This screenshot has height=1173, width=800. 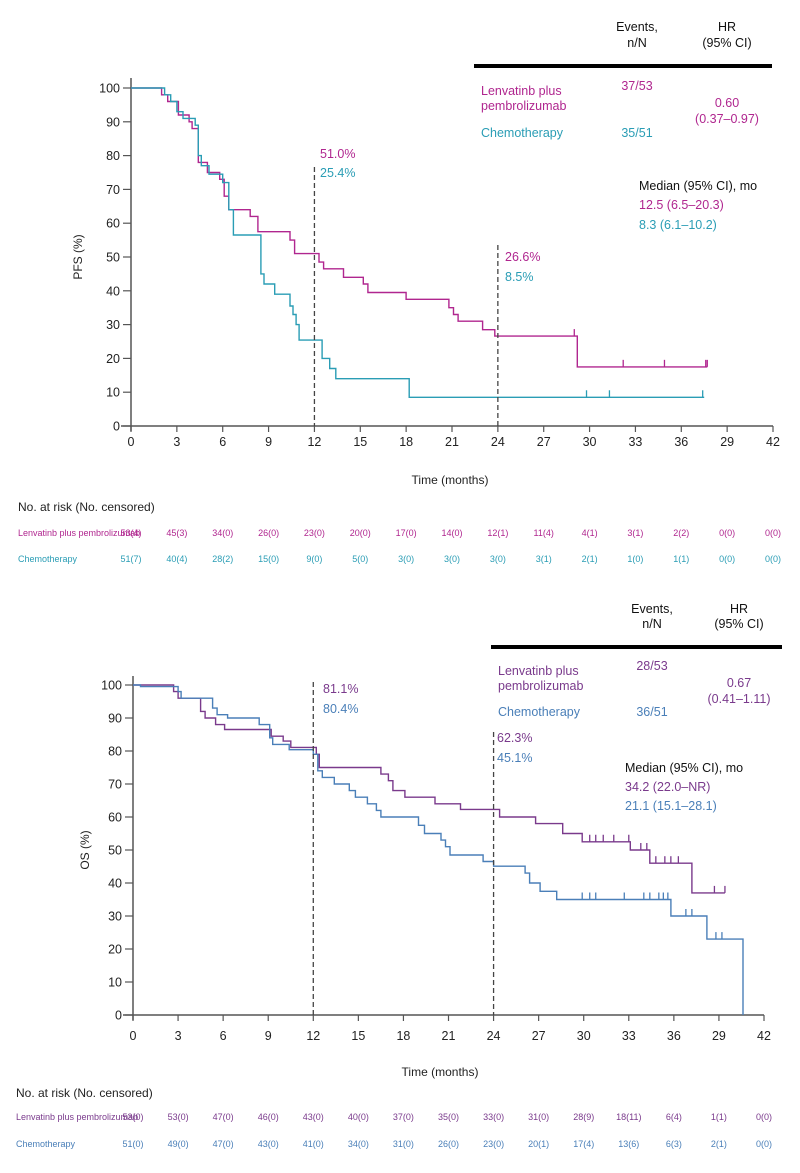 I want to click on os-events-lenva: 28/53, so click(x=651, y=666).